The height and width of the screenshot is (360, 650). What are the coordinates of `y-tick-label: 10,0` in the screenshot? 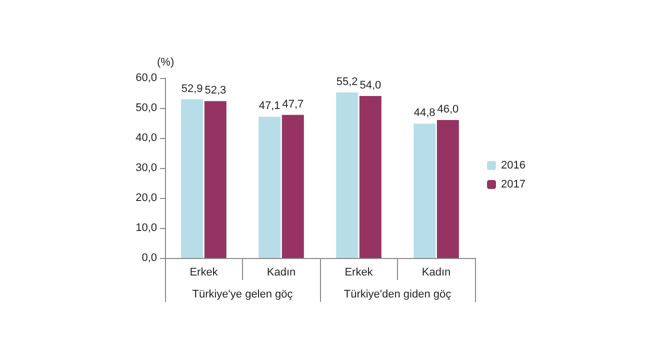 It's located at (146, 228).